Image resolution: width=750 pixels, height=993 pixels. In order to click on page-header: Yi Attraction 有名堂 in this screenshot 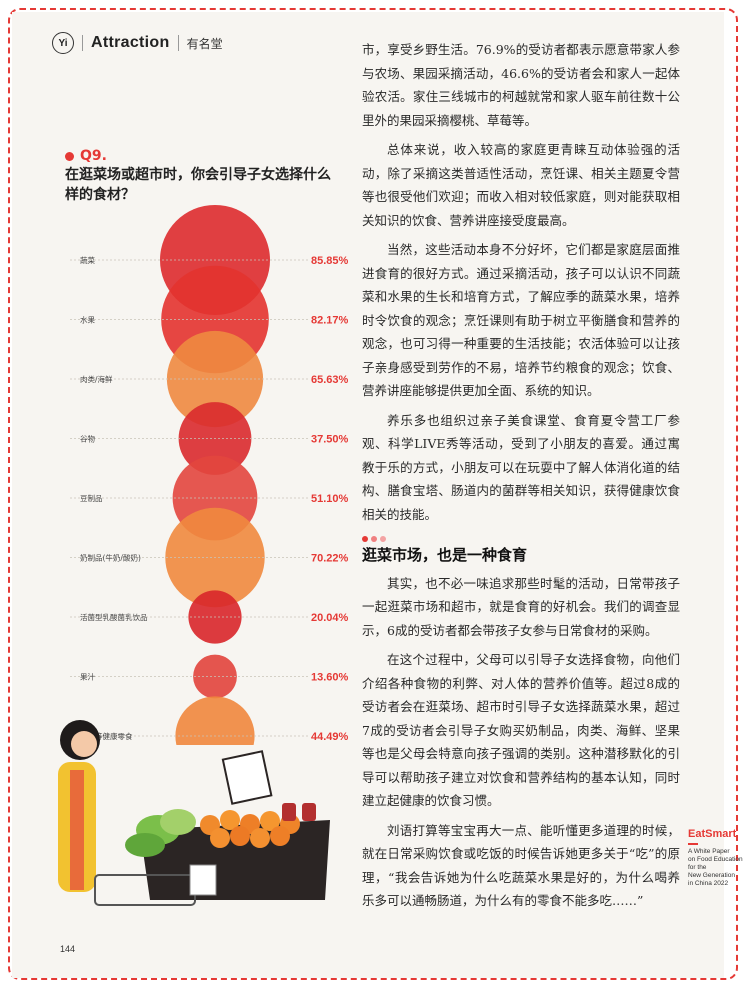, I will do `click(137, 43)`.